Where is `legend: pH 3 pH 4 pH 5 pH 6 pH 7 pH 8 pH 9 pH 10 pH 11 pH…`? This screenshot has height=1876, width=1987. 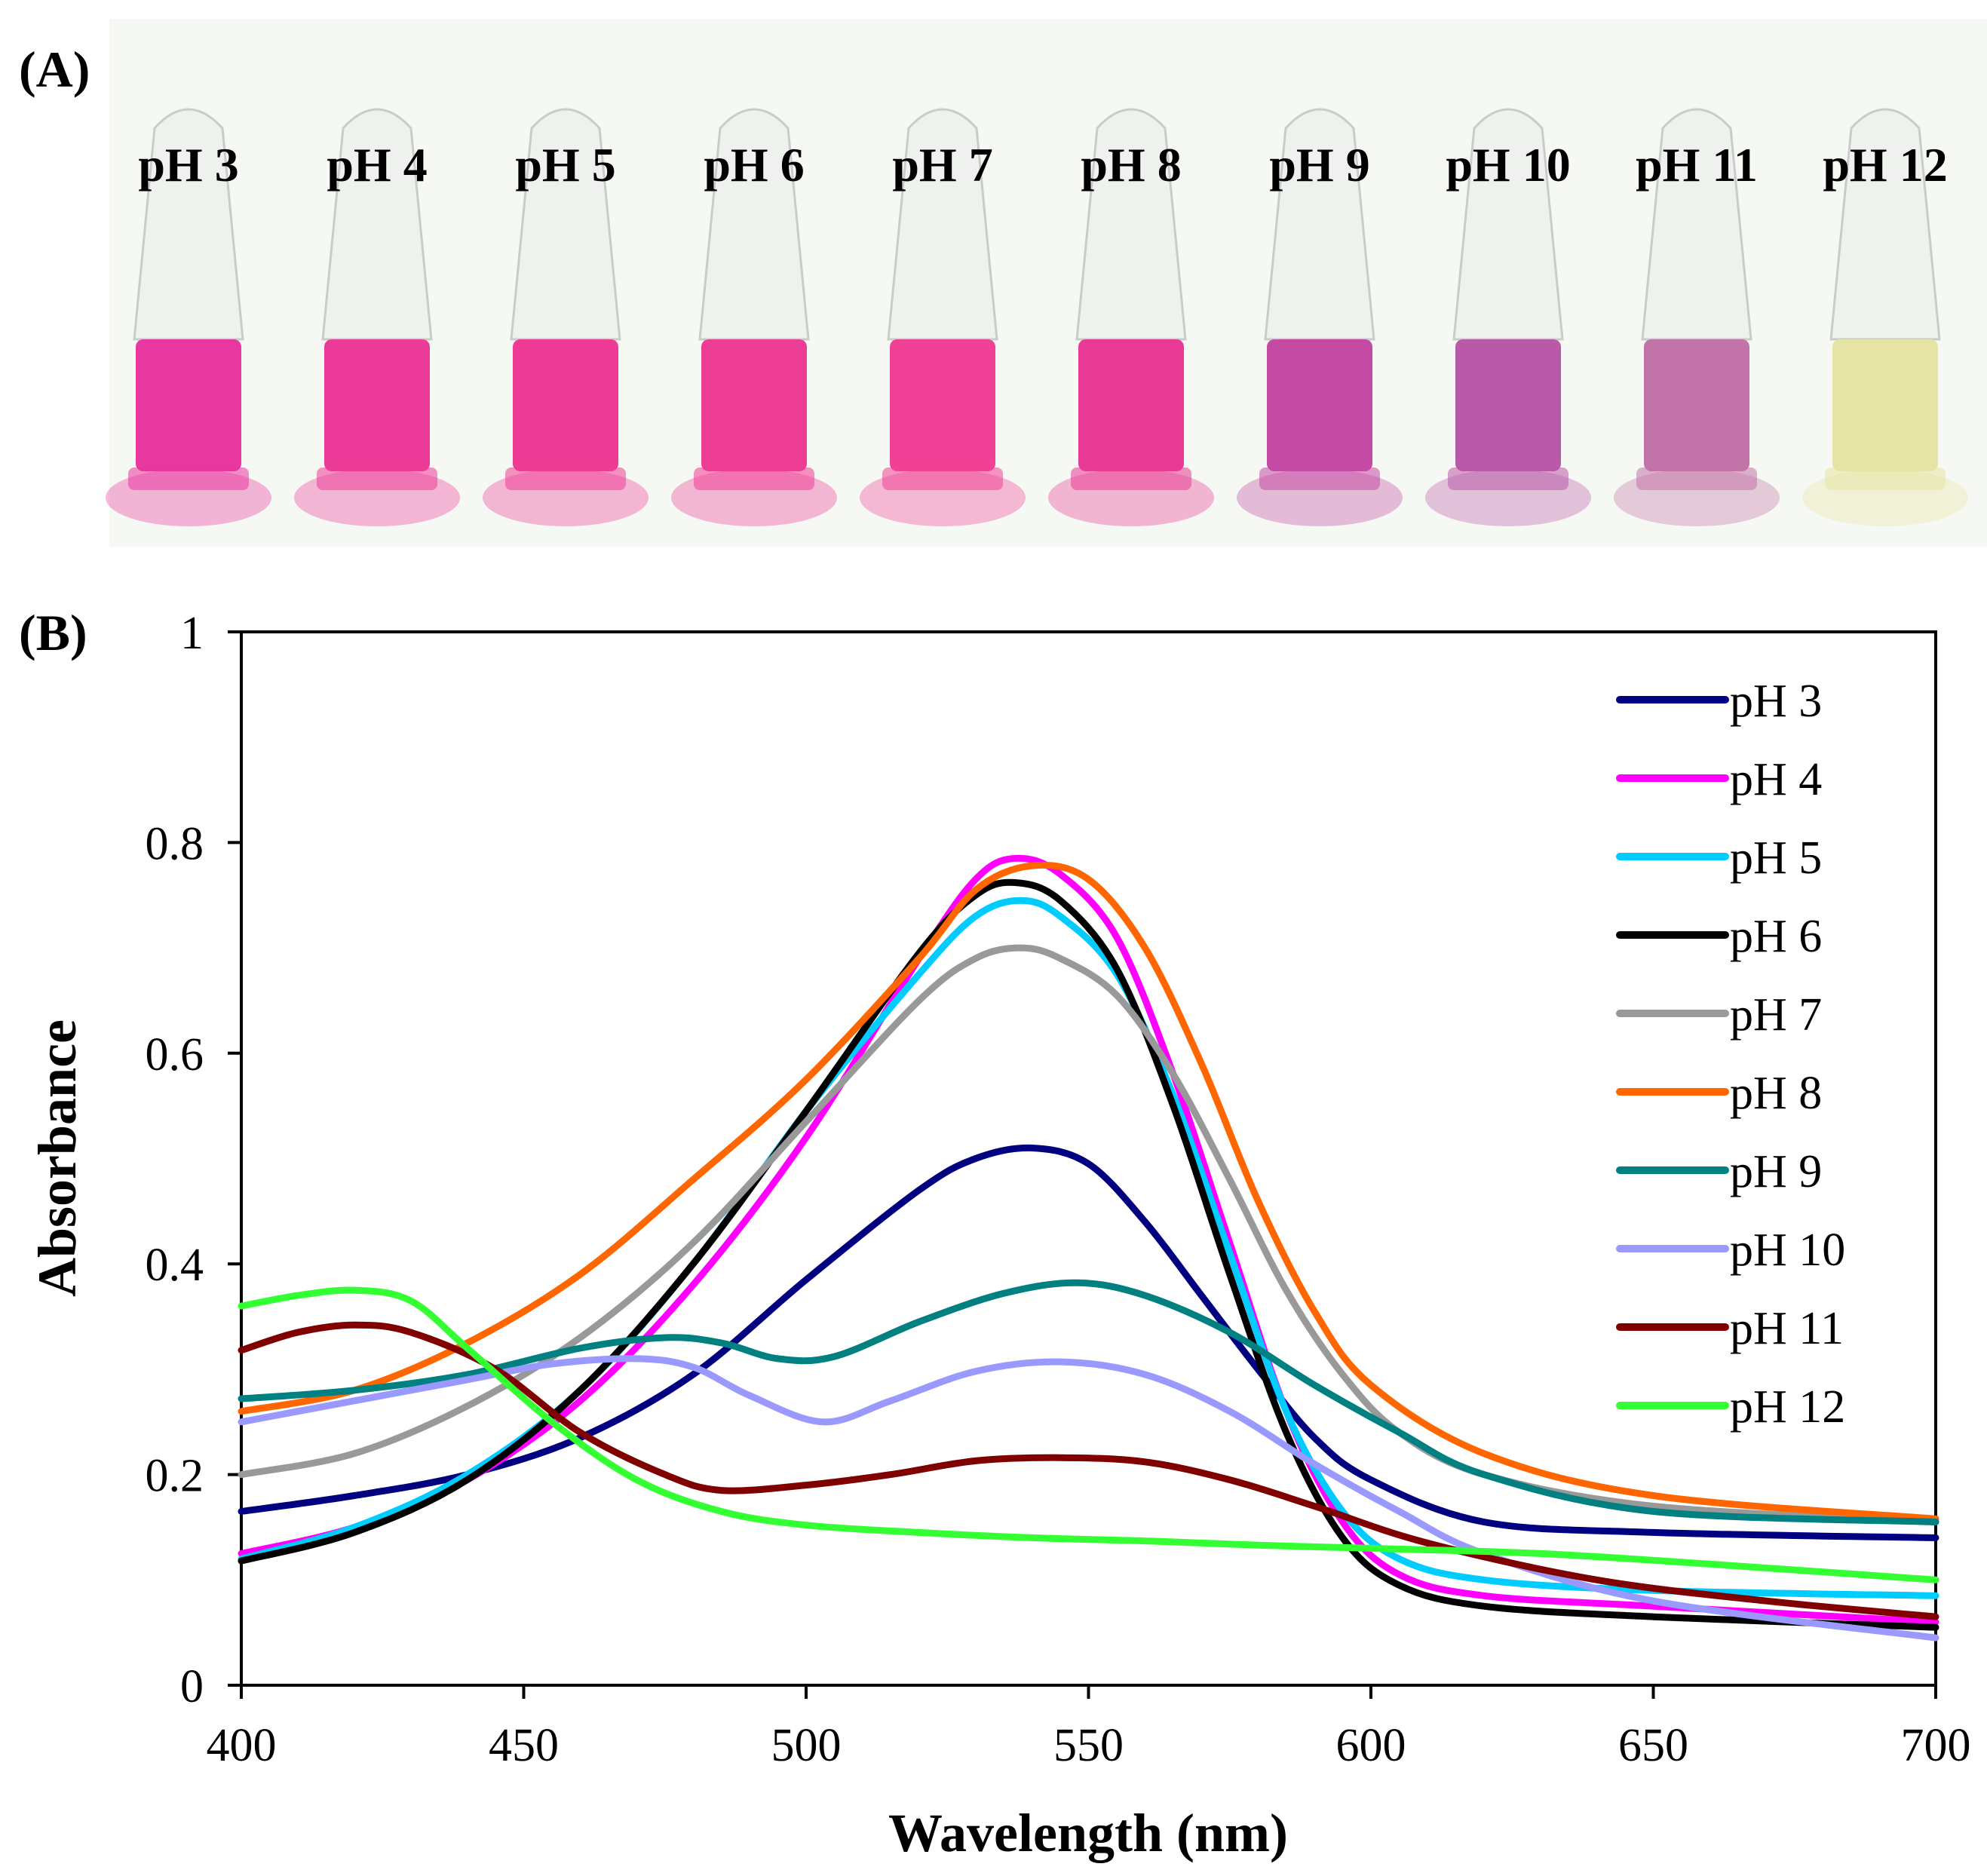 legend: pH 3 pH 4 pH 5 pH 6 pH 7 pH 8 pH 9 pH 10 pH 11 pH… is located at coordinates (1730, 1054).